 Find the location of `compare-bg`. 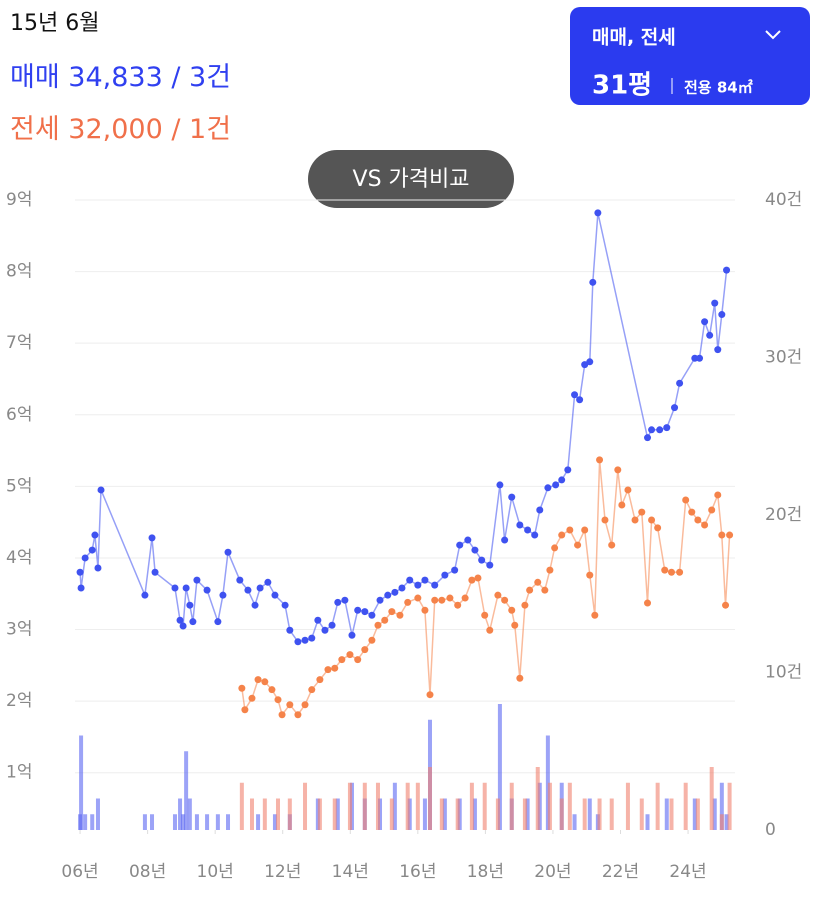

compare-bg is located at coordinates (411, 179).